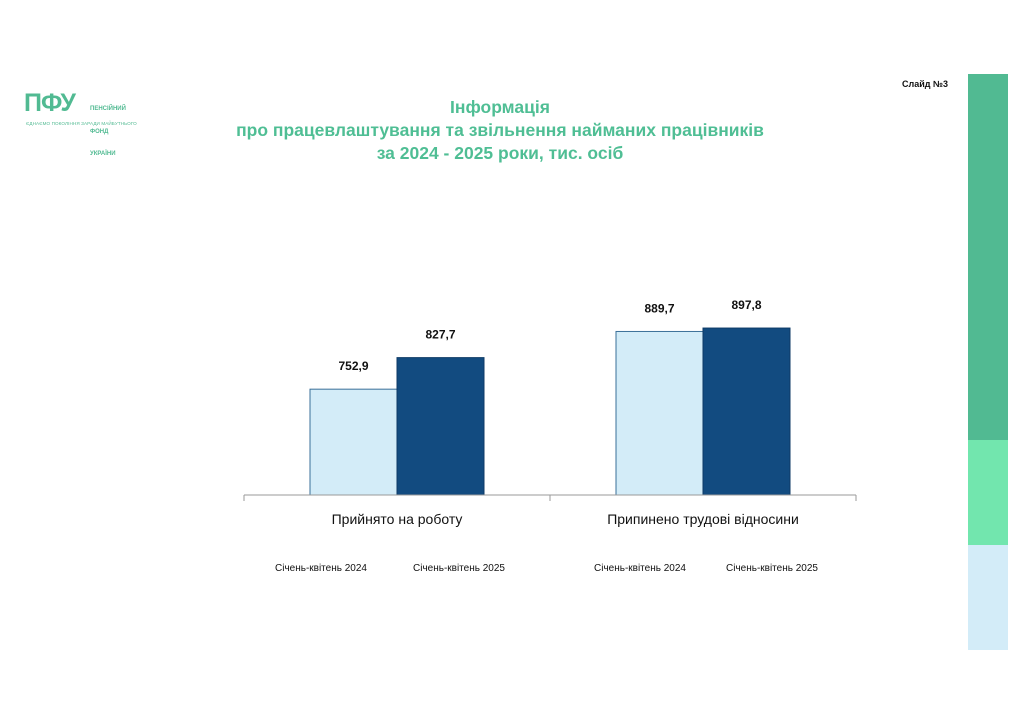 The width and height of the screenshot is (1024, 724). I want to click on logo-tagline: ЄДНАЄМО ПОКОЛІННЯ ЗАРАДИ МАЙБУТНЬОГО, so click(81, 123).